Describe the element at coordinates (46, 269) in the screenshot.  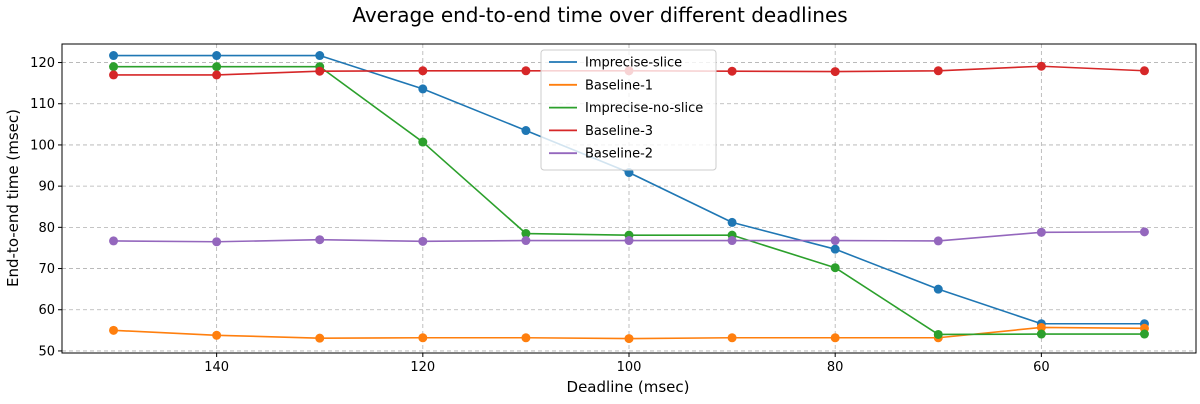
I see `y-tick-label: 70` at that location.